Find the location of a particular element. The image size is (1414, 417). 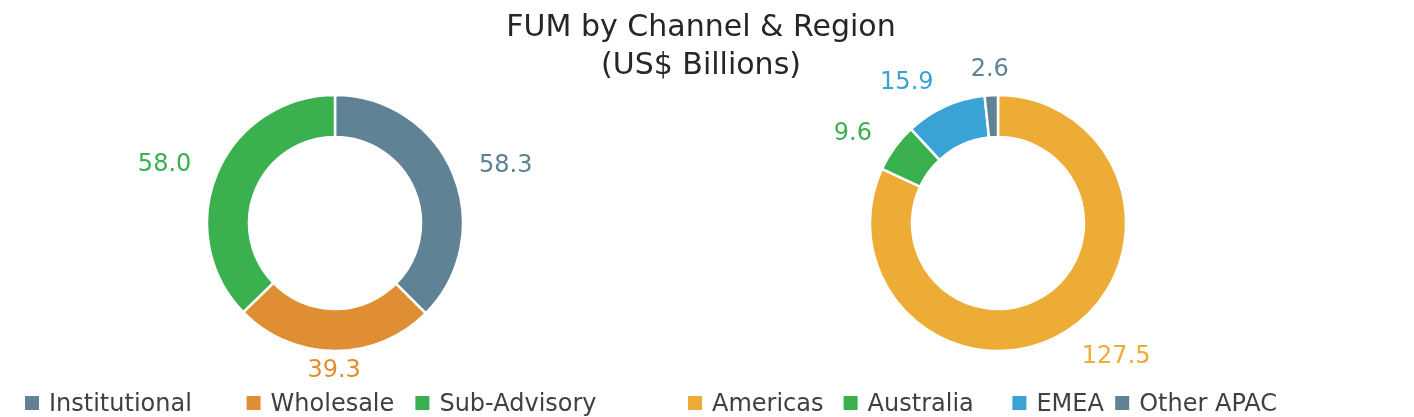

data-label: 127.5 is located at coordinates (1116, 354).